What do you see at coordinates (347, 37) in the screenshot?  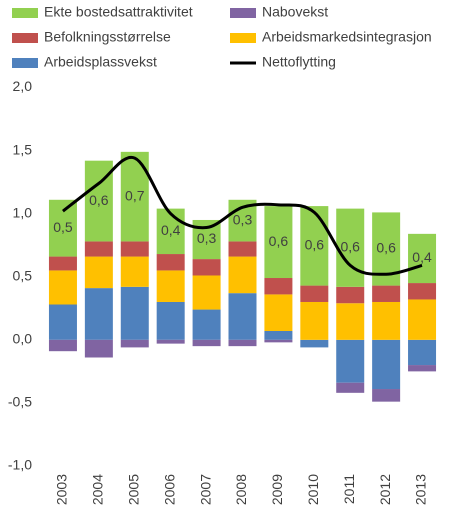 I see `legend-label: Arbeidsmarkedsintegrasjon` at bounding box center [347, 37].